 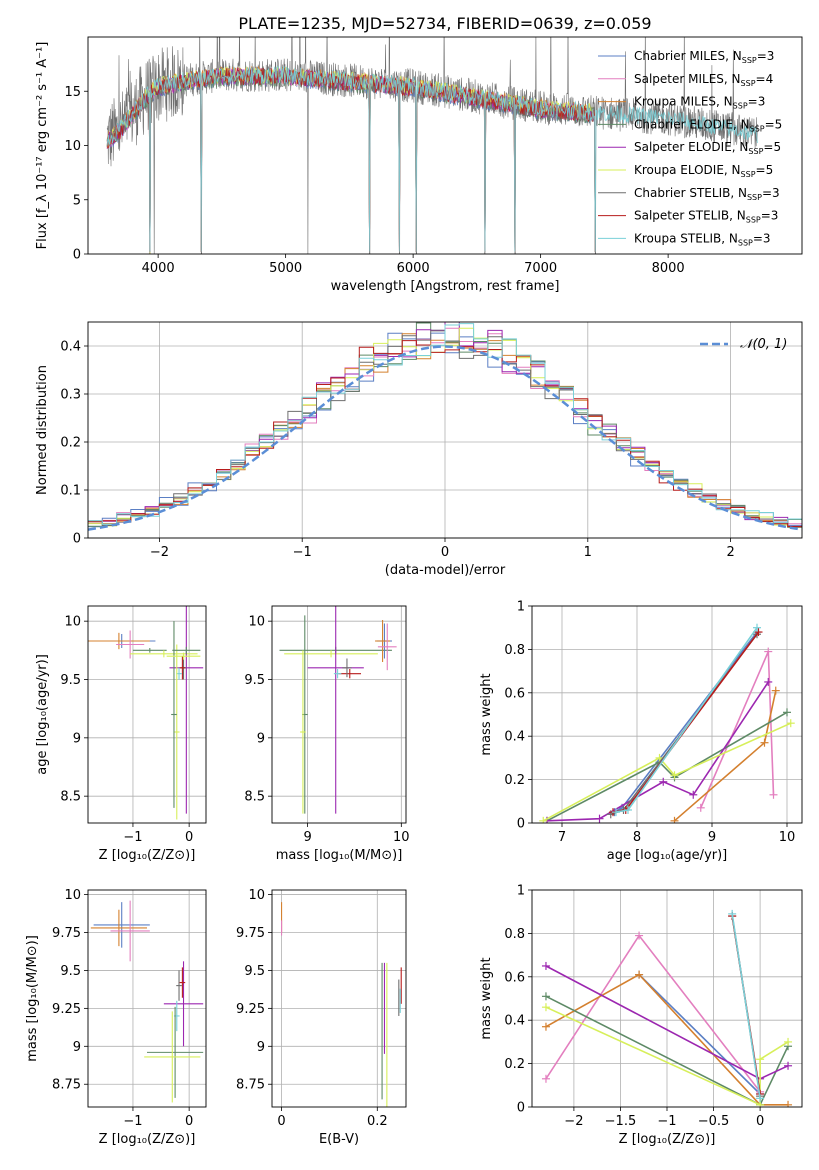 I want to click on y-tick-label: 8.75, so click(x=66, y=1085).